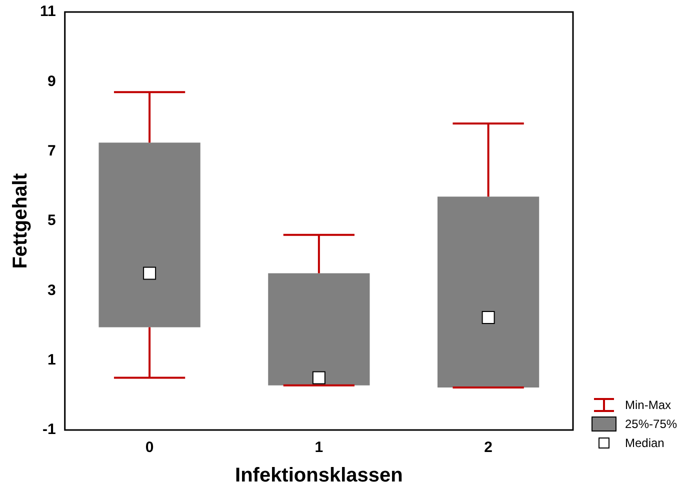 This screenshot has height=497, width=693. I want to click on text: 25%-75%, so click(651, 423).